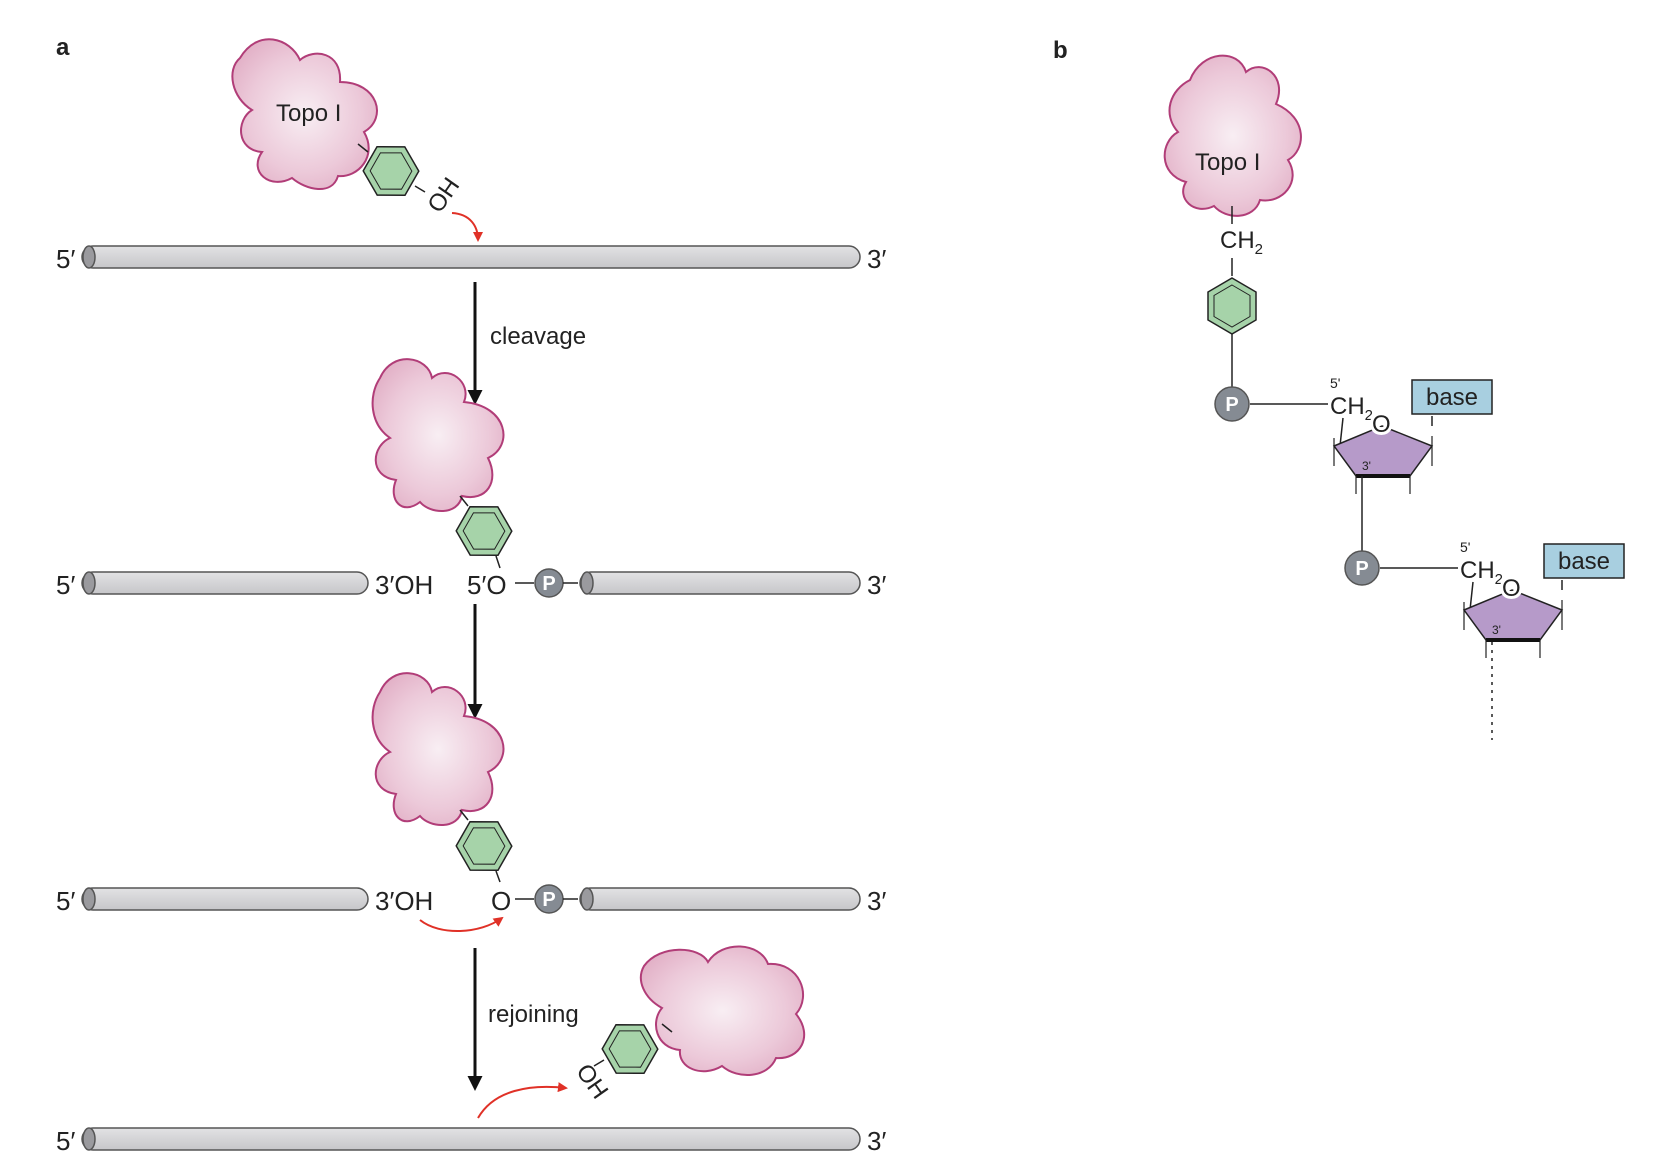  What do you see at coordinates (1351, 408) in the screenshot?
I see `ch2-label-b1: CH2` at bounding box center [1351, 408].